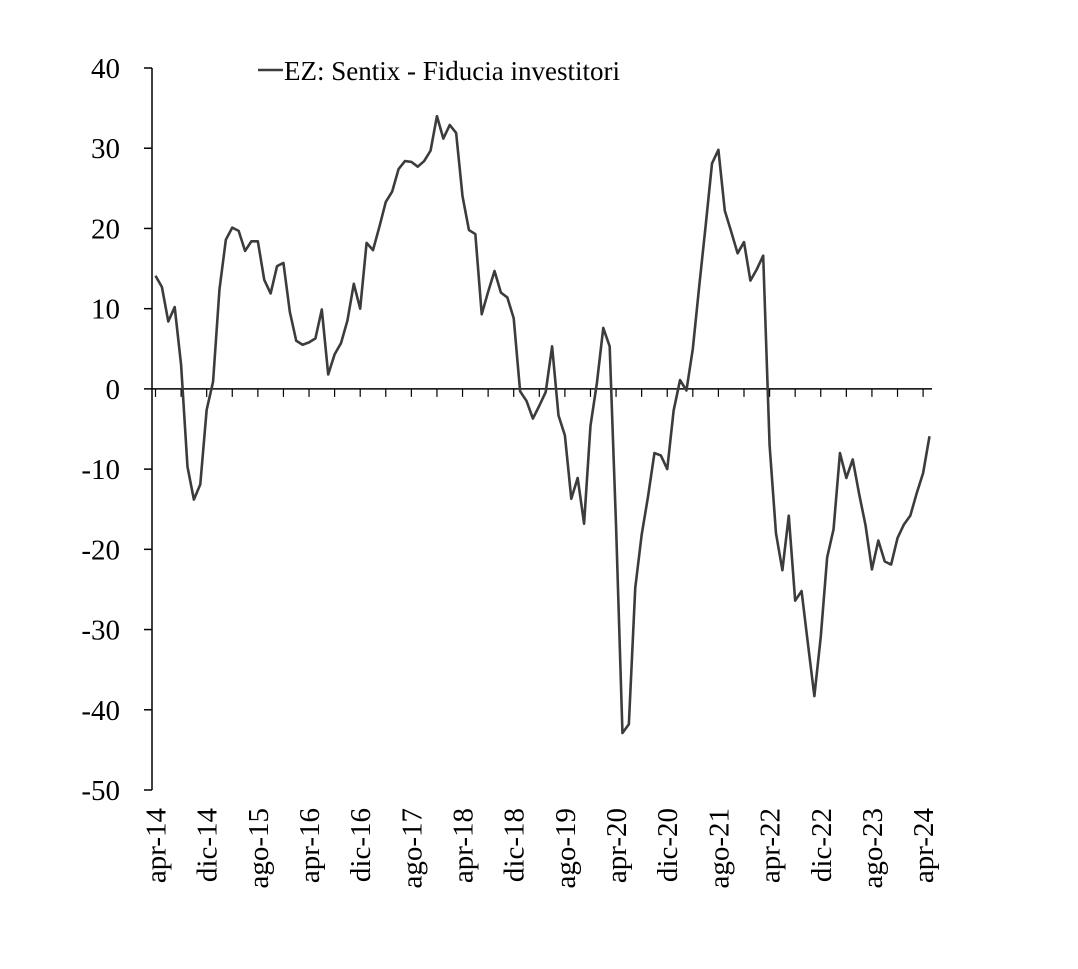 The image size is (1078, 969). What do you see at coordinates (822, 845) in the screenshot?
I see `x-tick-label: dic-22` at bounding box center [822, 845].